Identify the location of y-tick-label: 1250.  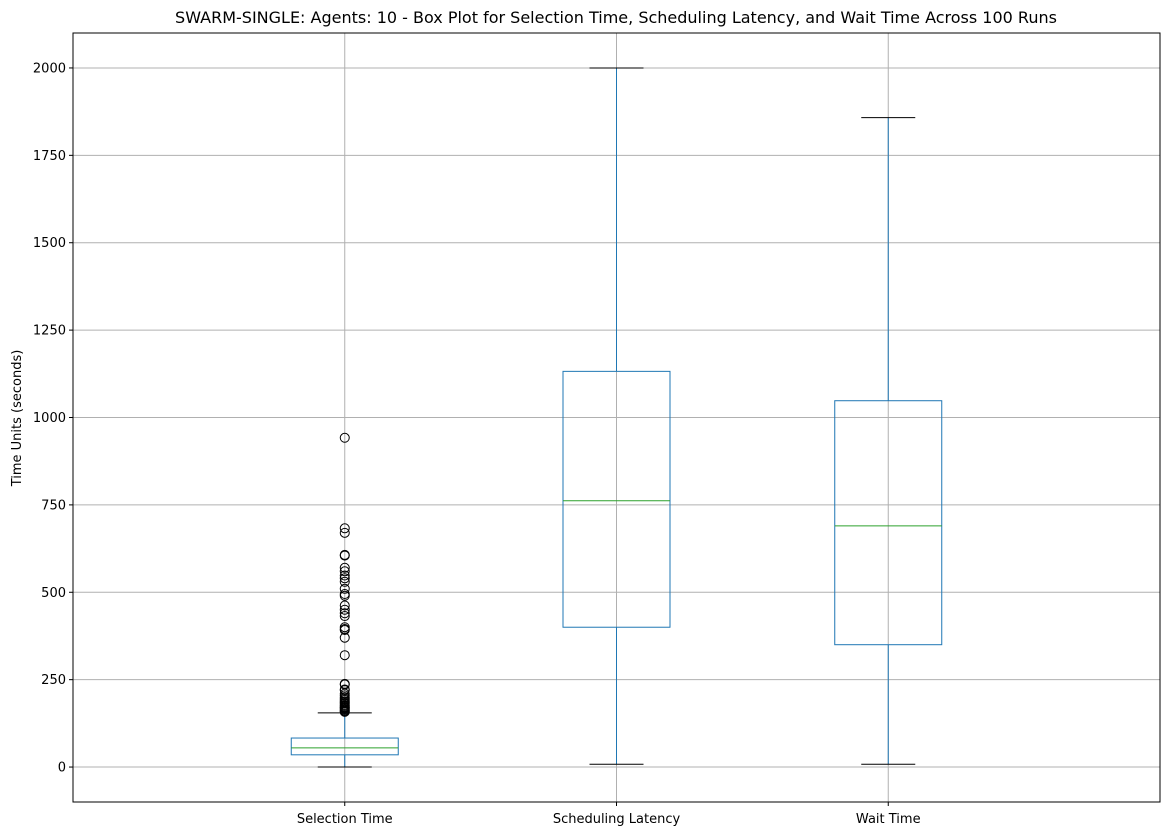
(49, 331).